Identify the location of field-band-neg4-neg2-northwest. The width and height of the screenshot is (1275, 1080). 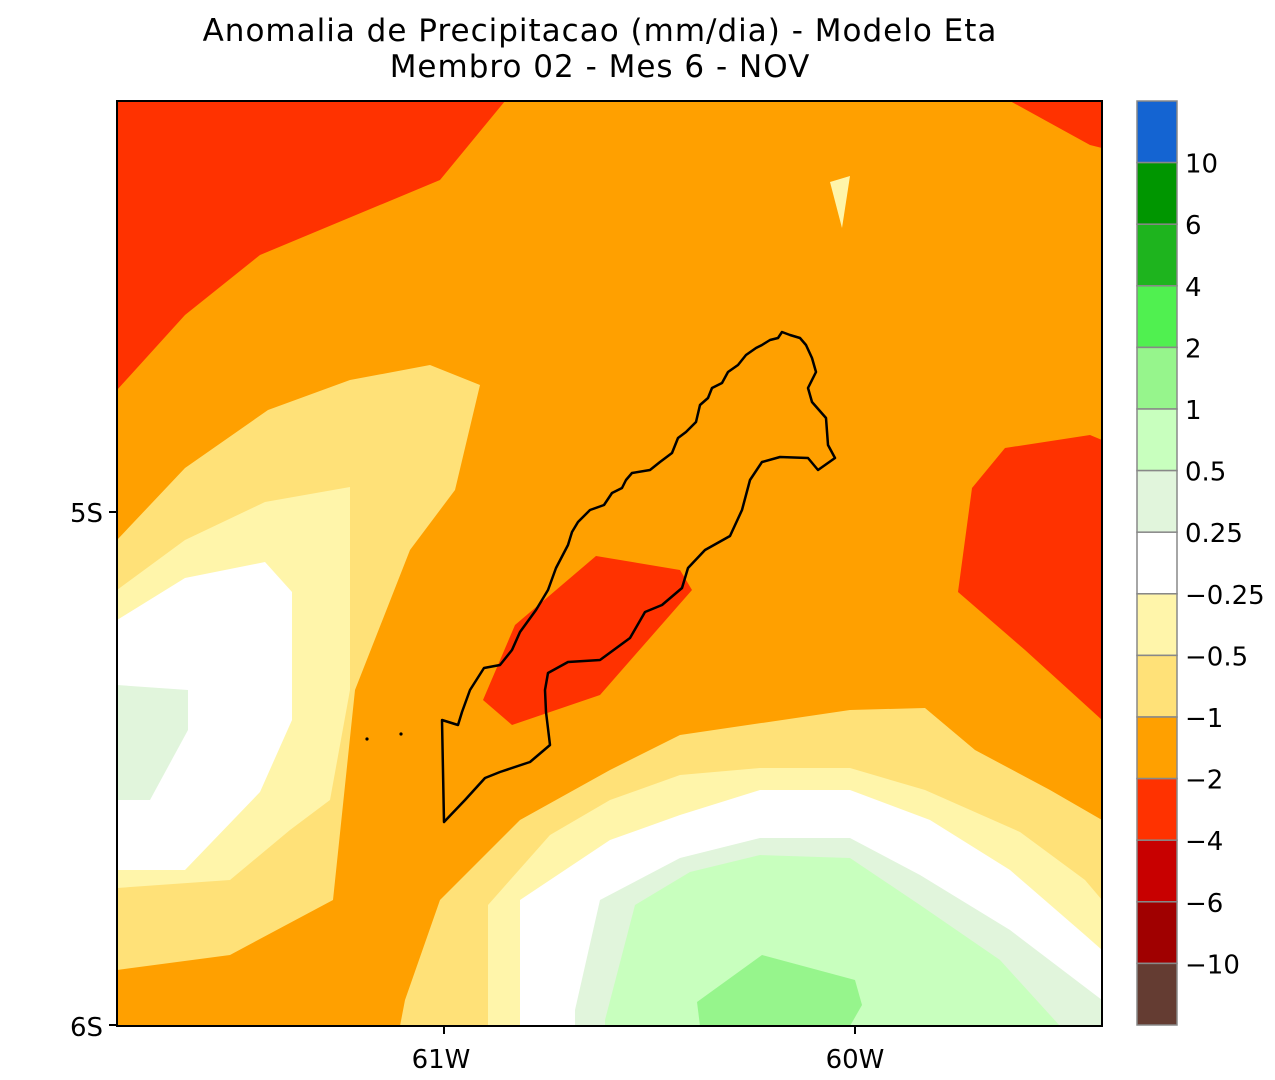
(311, 245).